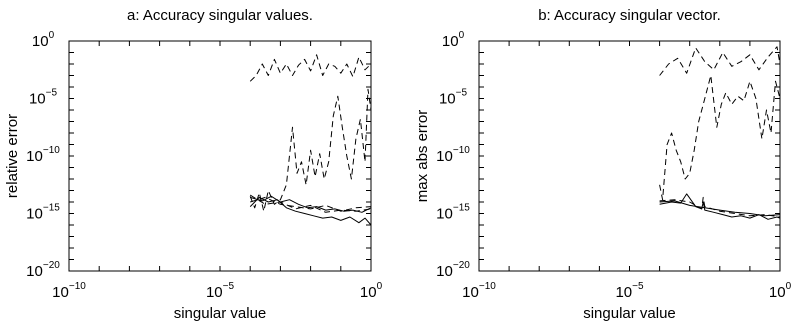 This screenshot has height=324, width=792. Describe the element at coordinates (12, 156) in the screenshot. I see `y-axis-label: relative error` at that location.